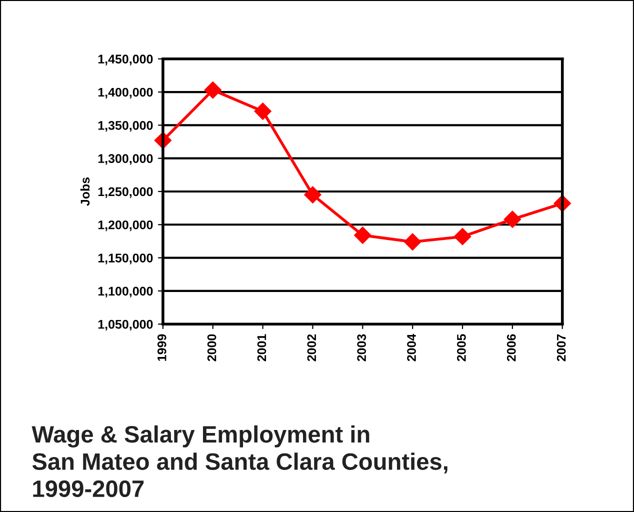 The width and height of the screenshot is (634, 512). I want to click on y-tick-label: 1,250,000, so click(125, 192).